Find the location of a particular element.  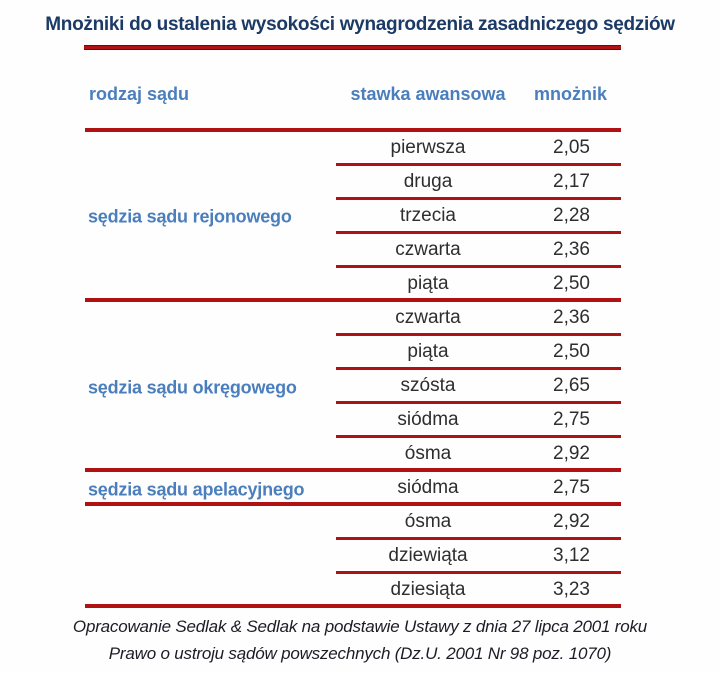

table-header-row: rodzaj sądu stawka awansowa mnożnik is located at coordinates (353, 96).